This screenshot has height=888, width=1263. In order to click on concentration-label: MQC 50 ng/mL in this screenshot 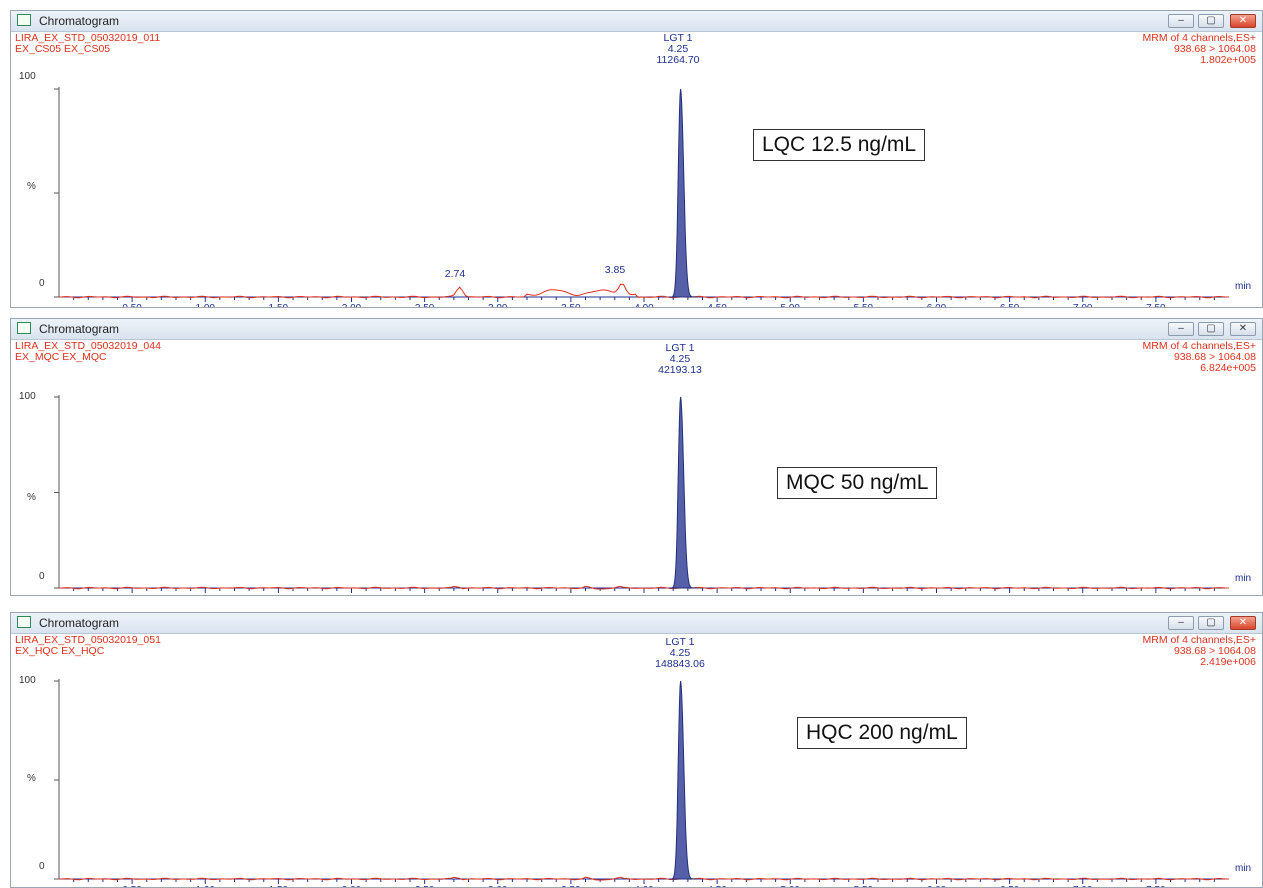, I will do `click(857, 483)`.